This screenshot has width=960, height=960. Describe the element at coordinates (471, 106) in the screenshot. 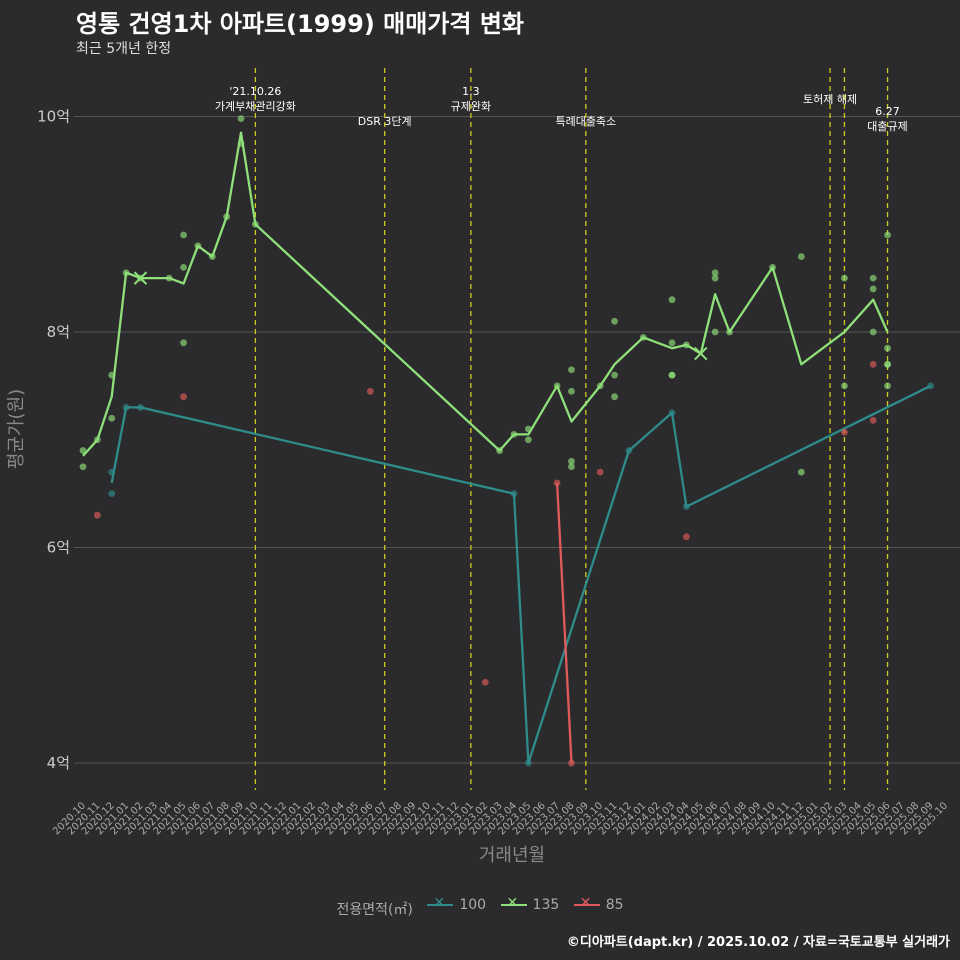

I see `policy-annotation-label: 규제완화` at that location.